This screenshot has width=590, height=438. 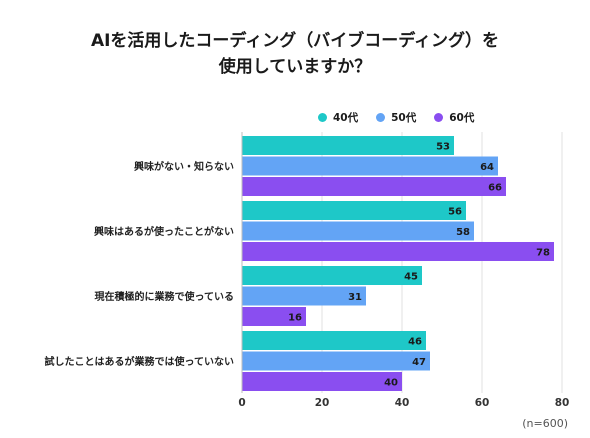 What do you see at coordinates (140, 361) in the screenshot?
I see `category-label: 試したことはあるが業務では使っていない` at bounding box center [140, 361].